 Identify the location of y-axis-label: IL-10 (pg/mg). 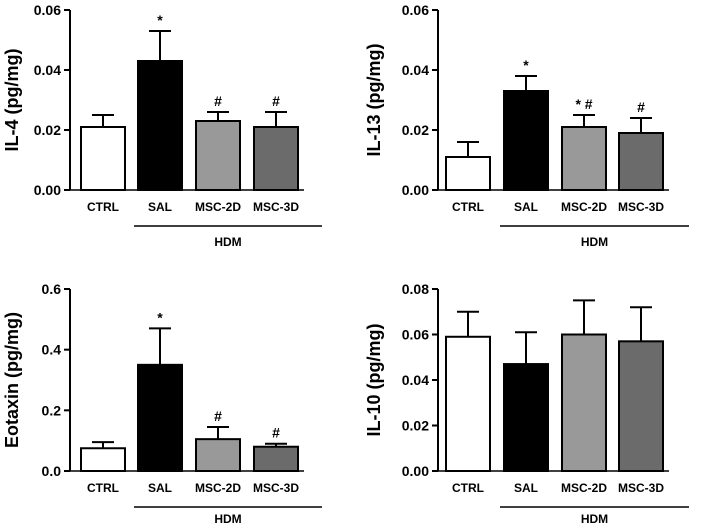
(374, 380).